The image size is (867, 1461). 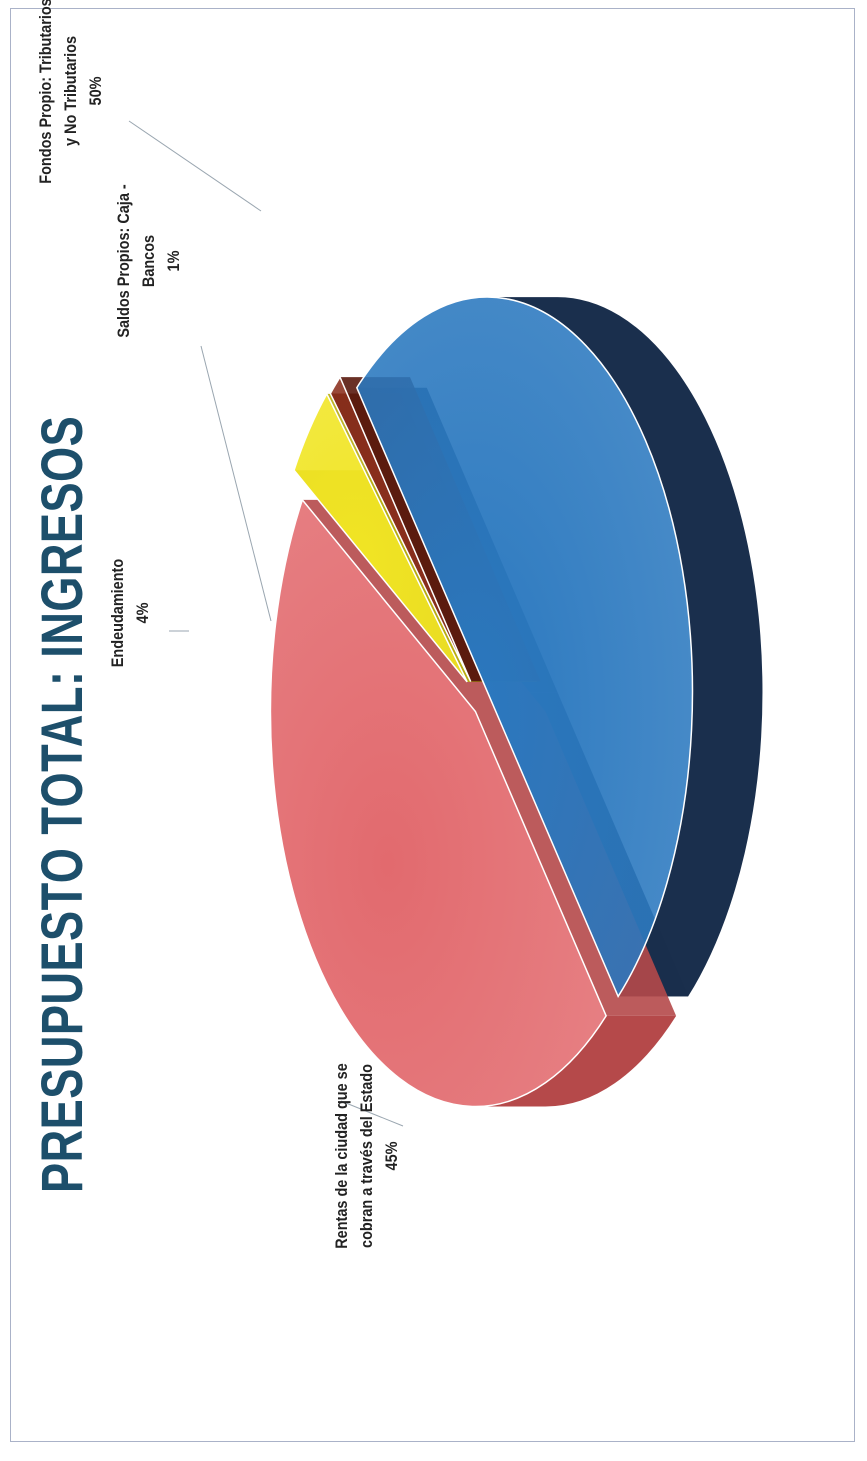 I want to click on label-saldos-line2: Bancos, so click(x=148, y=261).